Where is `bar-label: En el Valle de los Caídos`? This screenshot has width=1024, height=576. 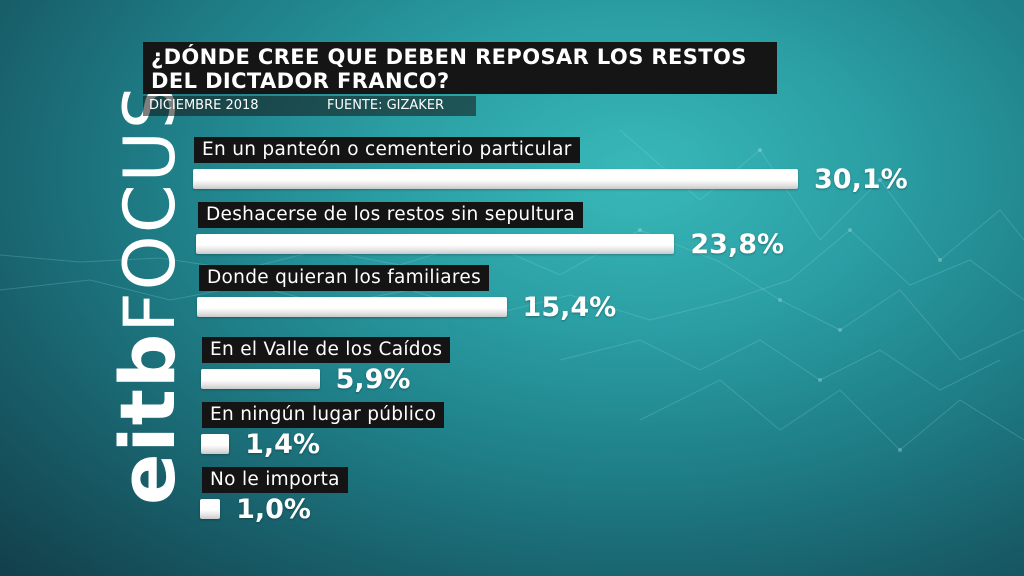
bar-label: En el Valle de los Caídos is located at coordinates (326, 350).